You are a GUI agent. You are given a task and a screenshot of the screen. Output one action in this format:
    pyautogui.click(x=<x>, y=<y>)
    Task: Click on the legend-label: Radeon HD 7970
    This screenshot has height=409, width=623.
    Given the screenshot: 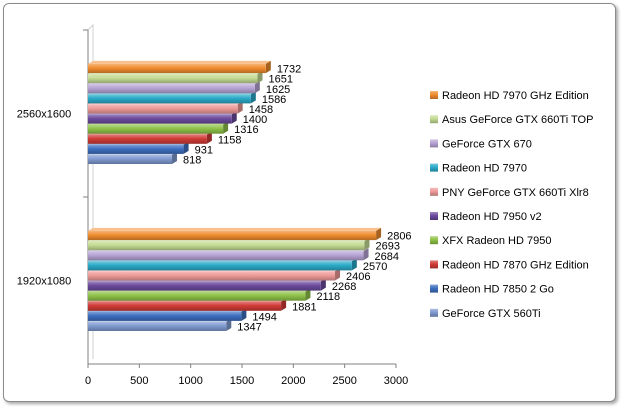 What is the action you would take?
    pyautogui.click(x=484, y=169)
    